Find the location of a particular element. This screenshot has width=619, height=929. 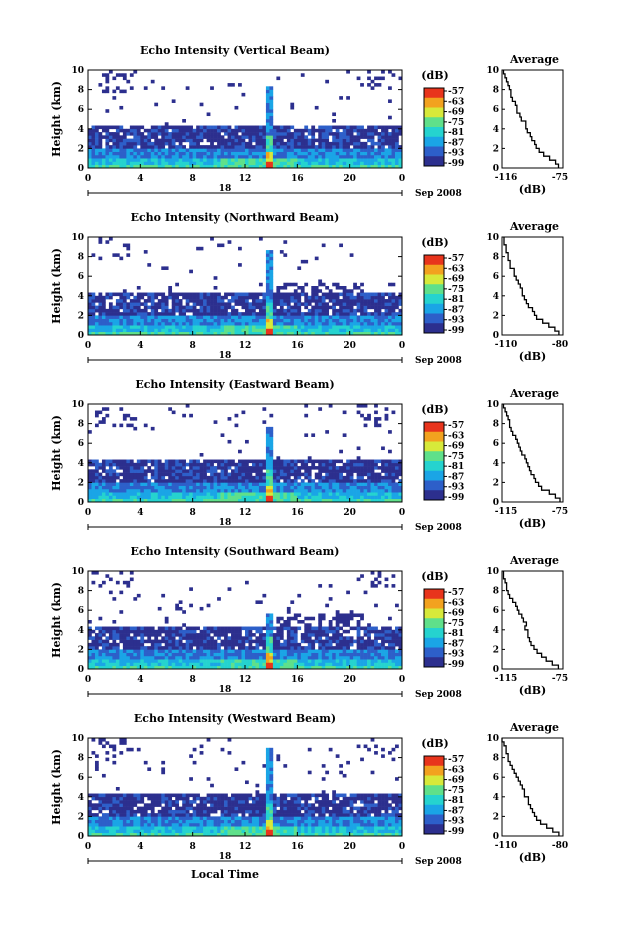

colorbar-tick-label: -99 is located at coordinates (456, 164).